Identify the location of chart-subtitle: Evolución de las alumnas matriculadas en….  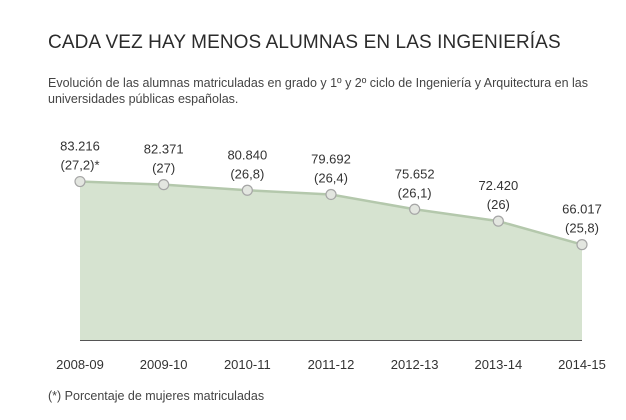
(318, 91).